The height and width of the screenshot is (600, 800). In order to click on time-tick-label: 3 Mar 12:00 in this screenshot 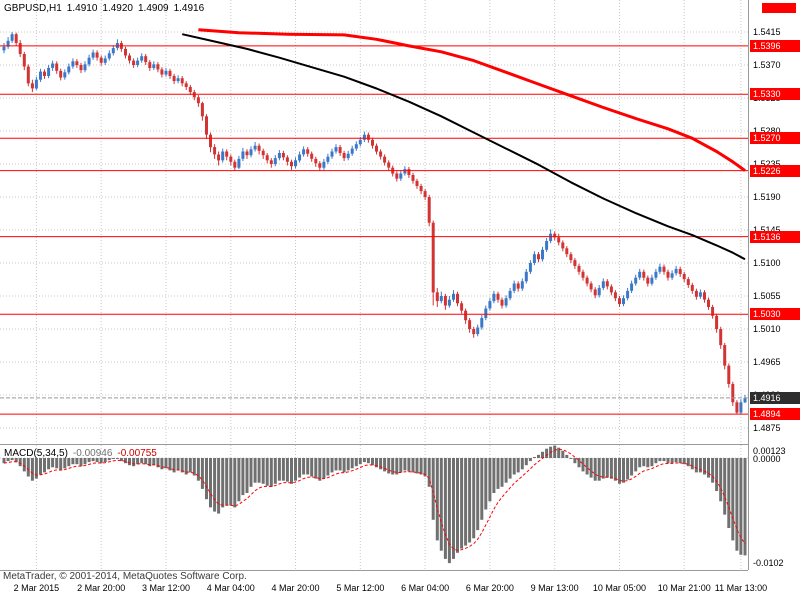, I will do `click(165, 588)`.